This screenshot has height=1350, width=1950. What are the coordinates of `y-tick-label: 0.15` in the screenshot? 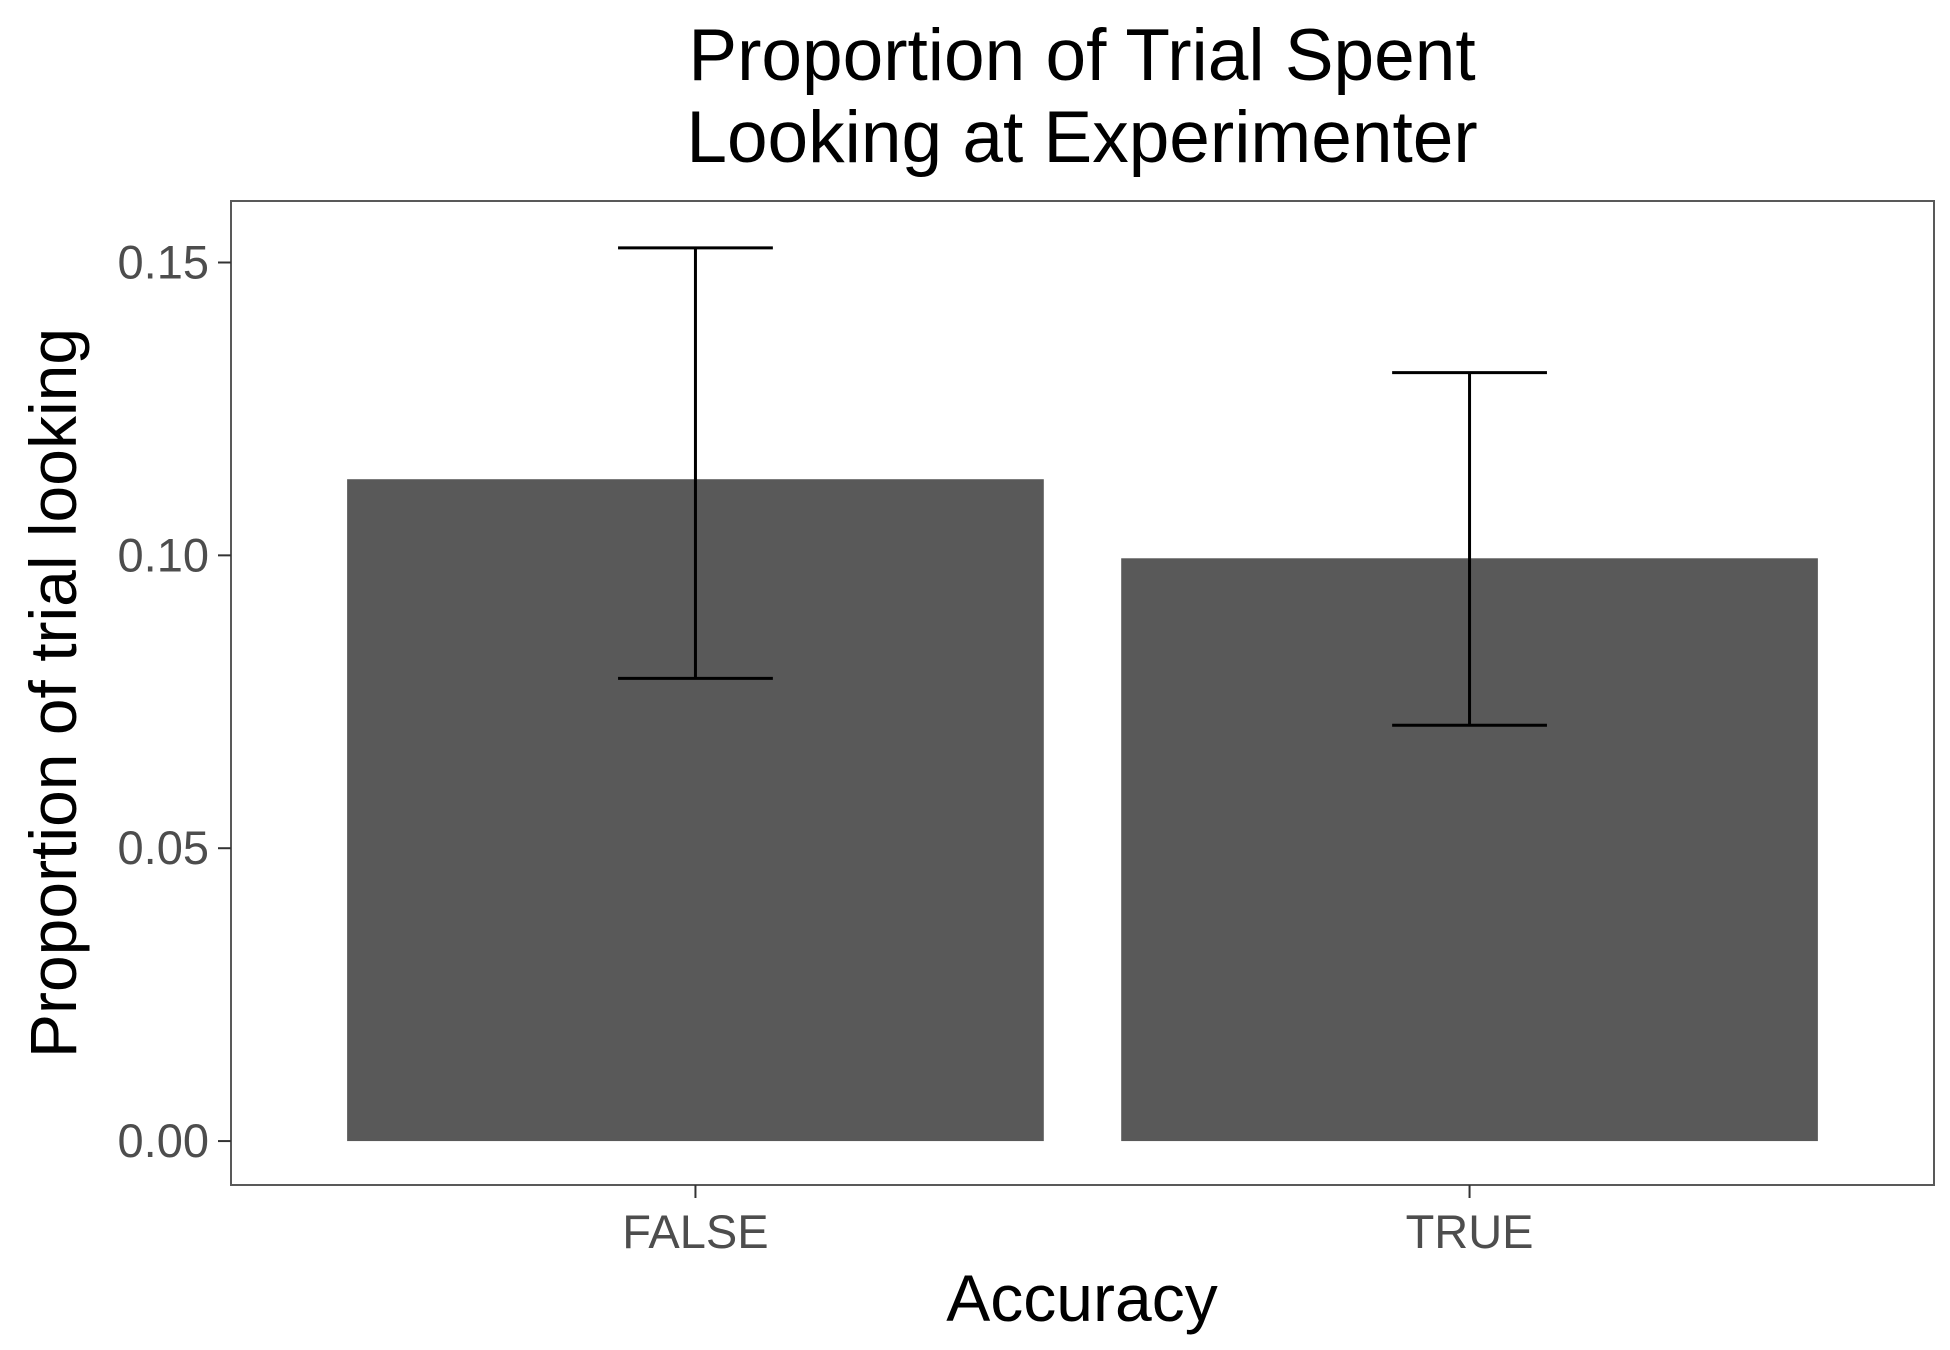 It's located at (163, 262).